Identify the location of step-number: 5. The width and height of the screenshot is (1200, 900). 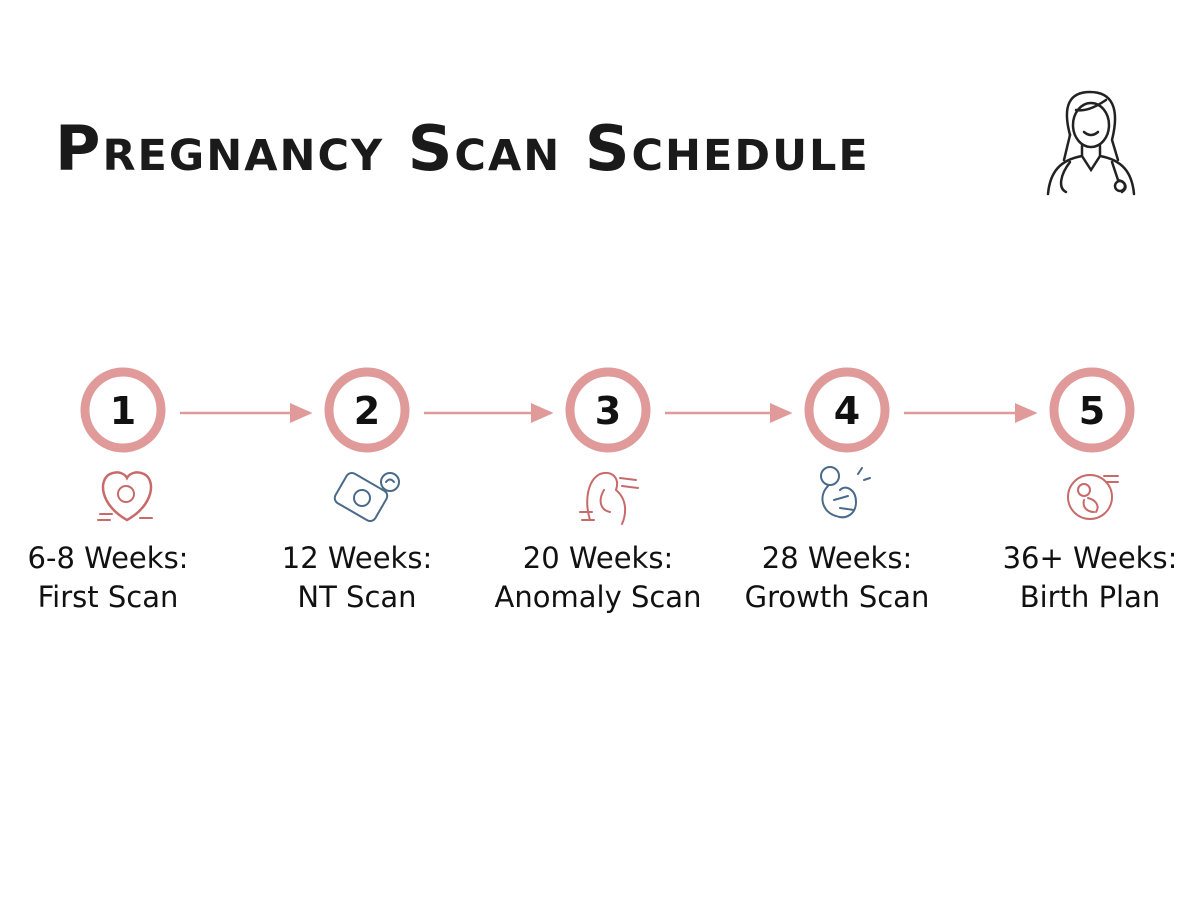
(1092, 411).